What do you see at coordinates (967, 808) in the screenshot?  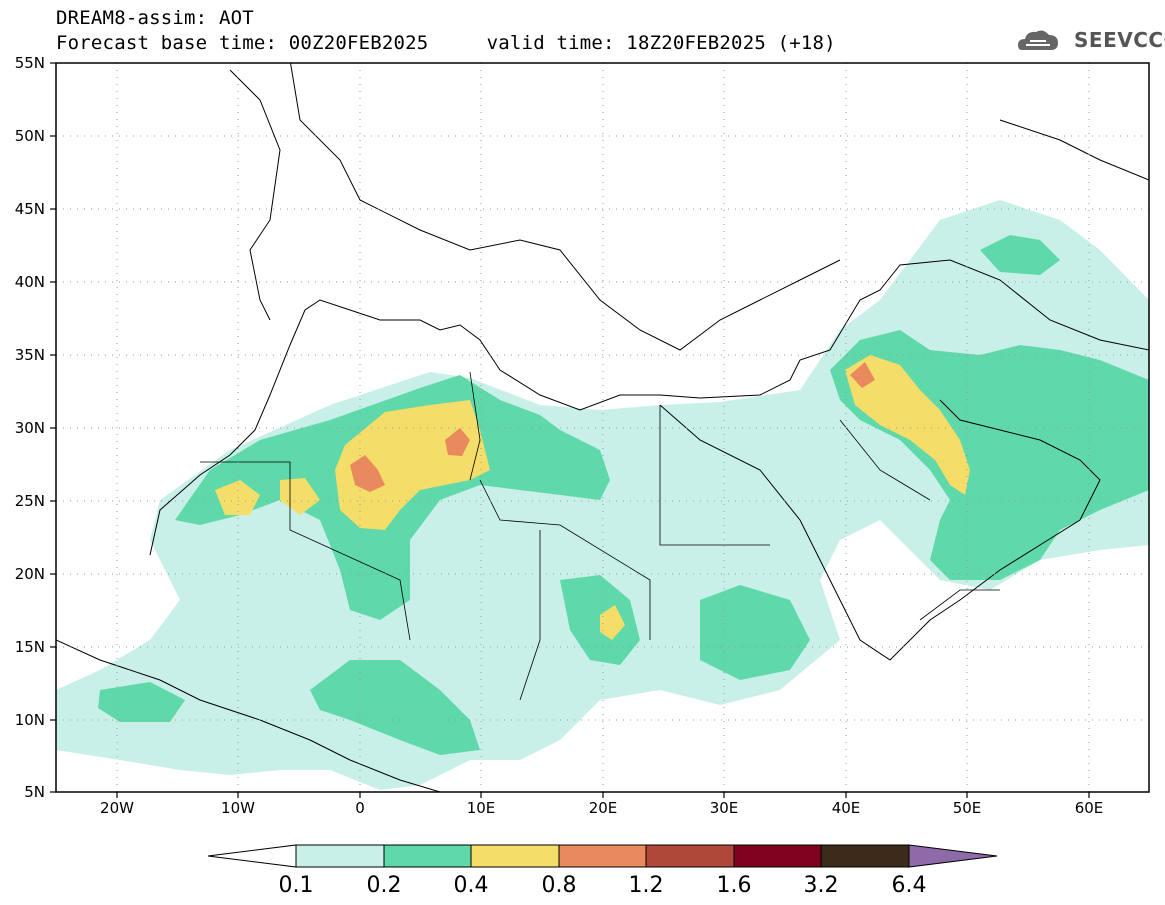 I see `lon-label: 50E` at bounding box center [967, 808].